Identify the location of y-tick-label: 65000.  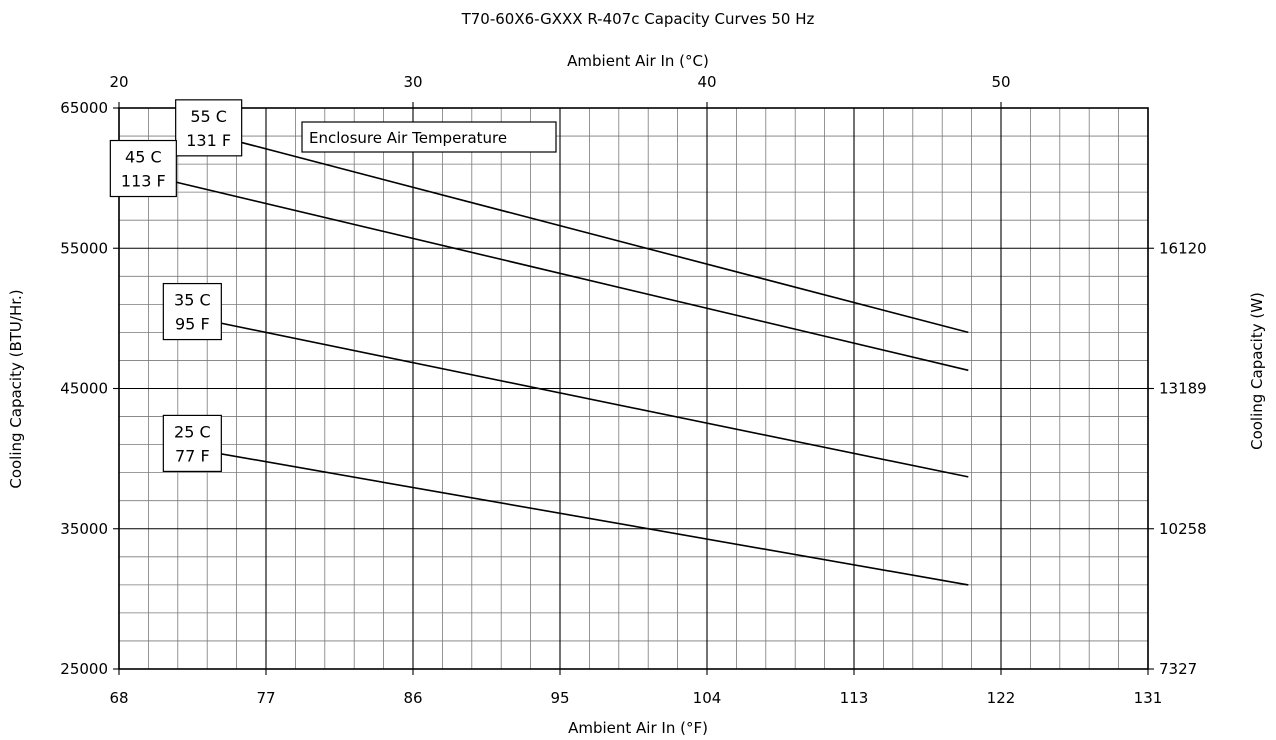
(84, 108).